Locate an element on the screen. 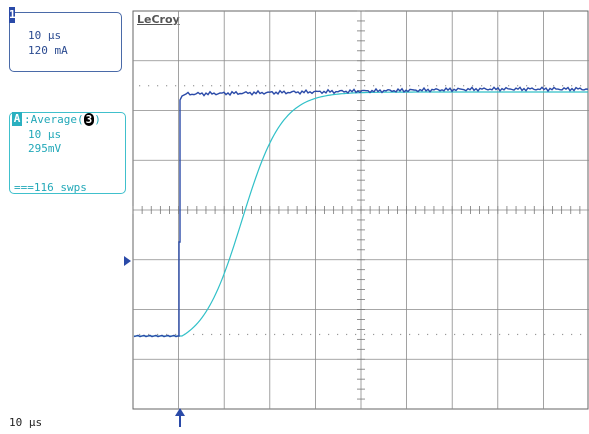 The width and height of the screenshot is (589, 434). ground-level-marker-icon is located at coordinates (127, 261).